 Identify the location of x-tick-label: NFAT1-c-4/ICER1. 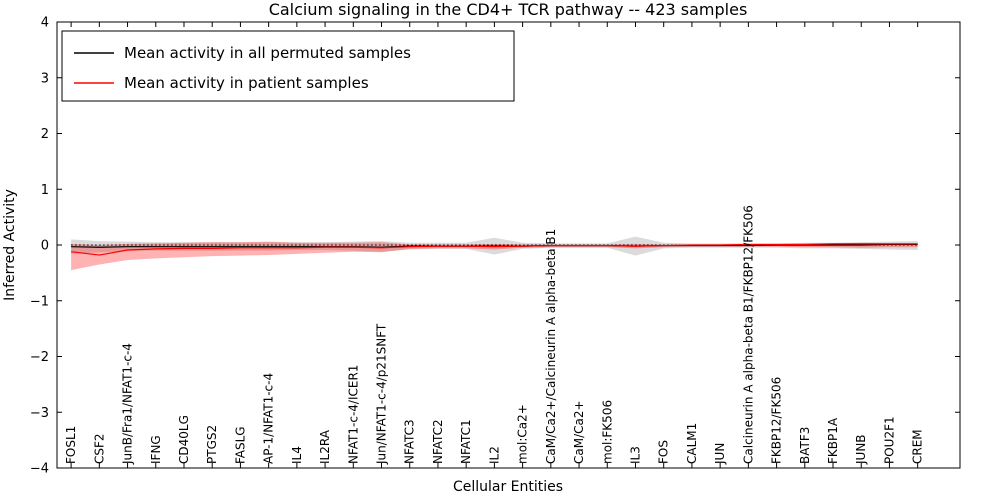
(353, 414).